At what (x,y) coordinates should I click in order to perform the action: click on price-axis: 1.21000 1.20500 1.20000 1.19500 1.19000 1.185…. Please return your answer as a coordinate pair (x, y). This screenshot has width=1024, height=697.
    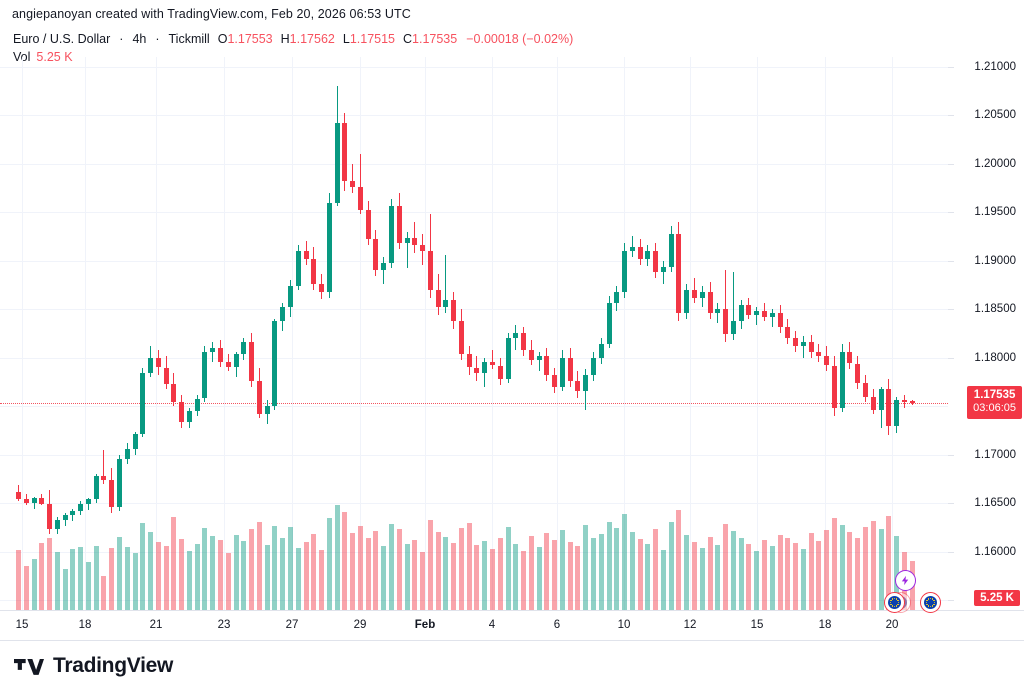
    Looking at the image, I should click on (986, 333).